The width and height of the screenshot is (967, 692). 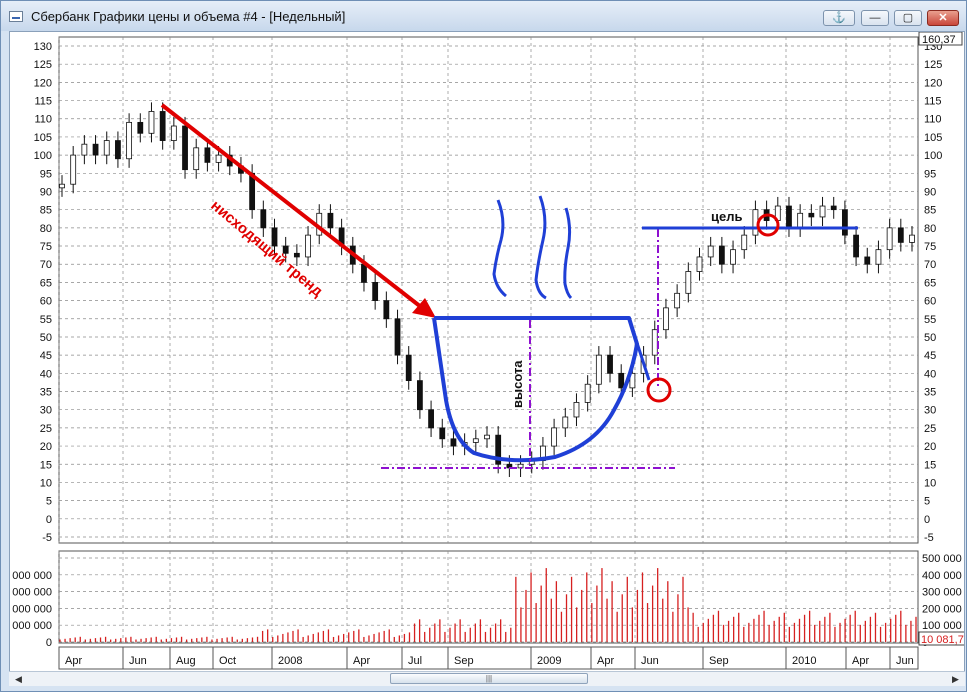 I want to click on volume-grid, so click(x=488, y=597).